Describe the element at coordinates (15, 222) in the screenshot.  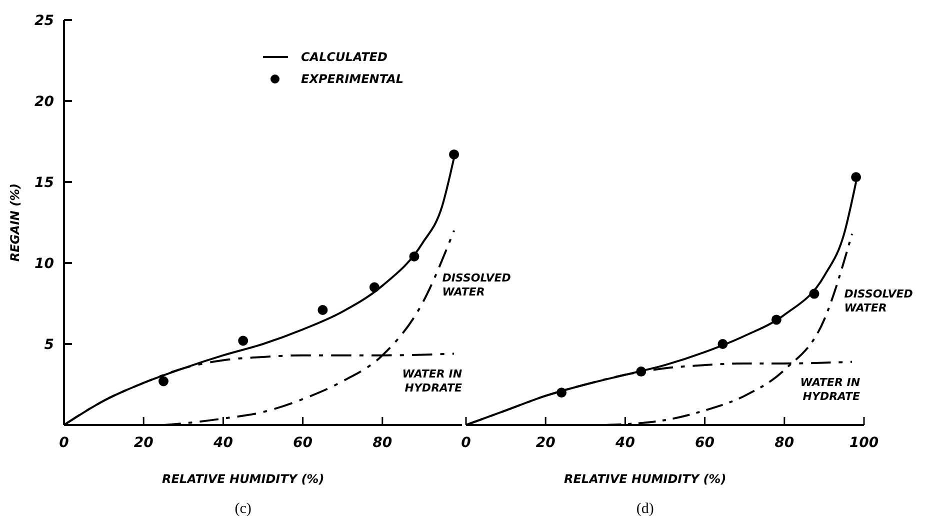
I see `y-axis-title: REGAIN (%)` at that location.